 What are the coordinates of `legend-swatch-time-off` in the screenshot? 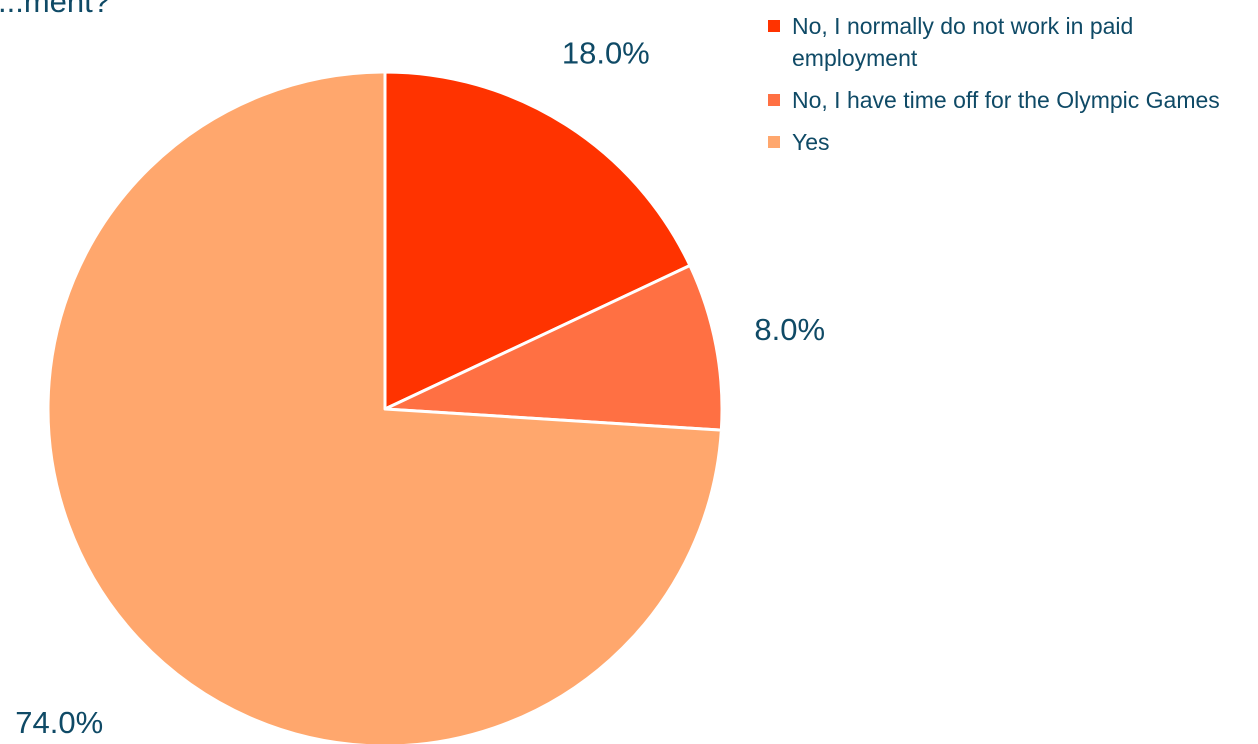 It's located at (774, 100).